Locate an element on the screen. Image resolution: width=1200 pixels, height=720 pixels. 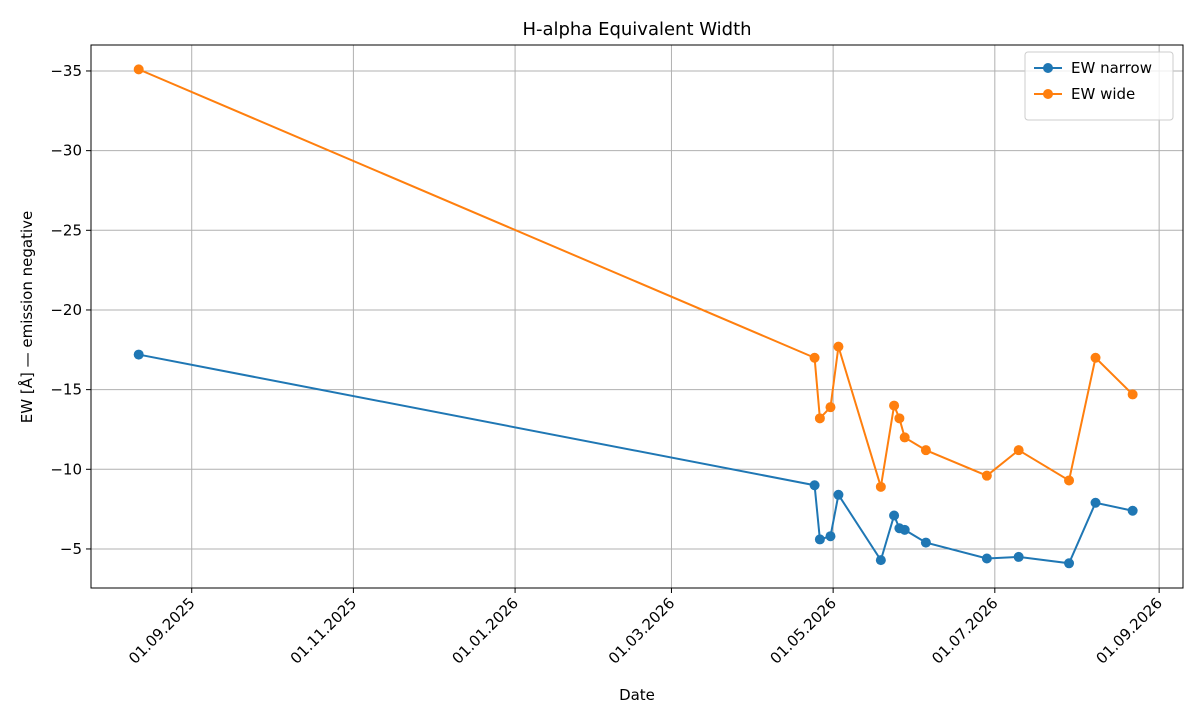
legend: EW narrow EW wide is located at coordinates (1099, 86).